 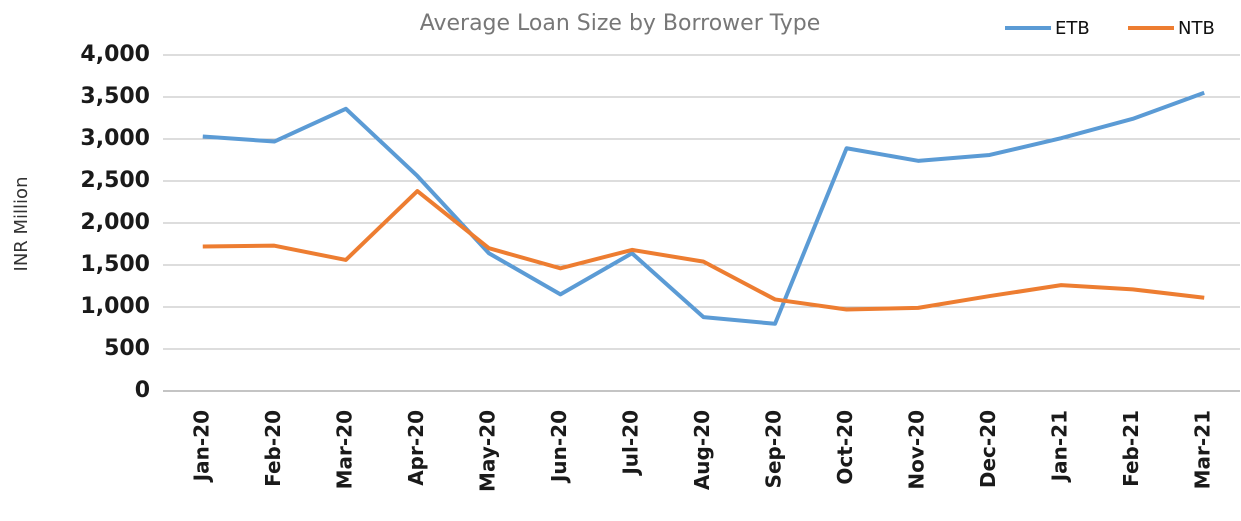 I want to click on y-tick-label: 1,500, so click(x=115, y=264).